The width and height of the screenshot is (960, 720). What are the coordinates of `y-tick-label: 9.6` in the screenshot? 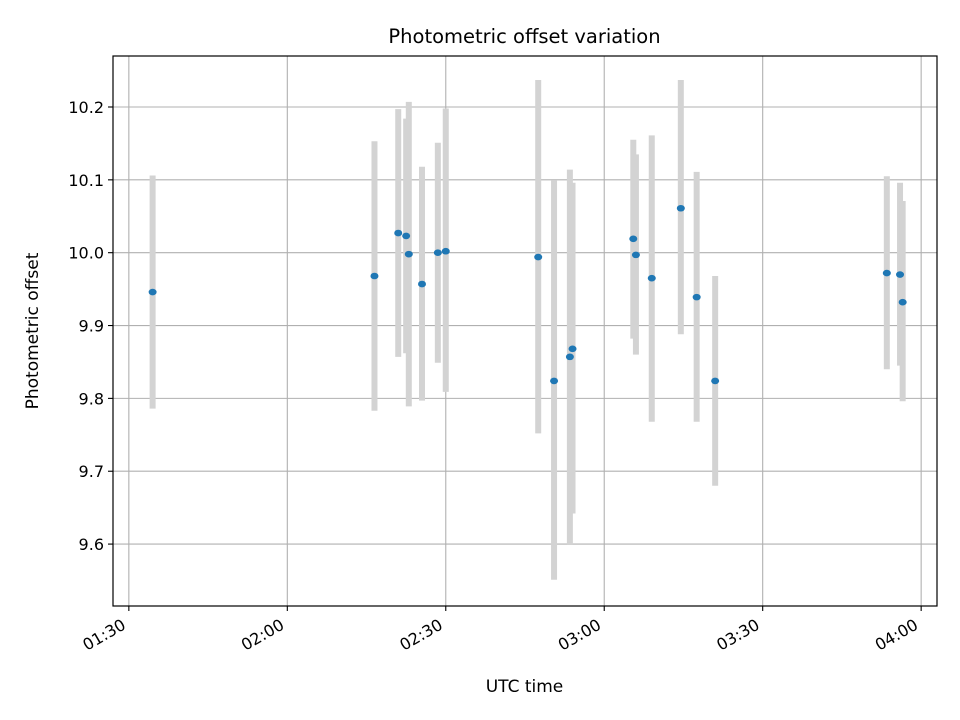 It's located at (91, 544).